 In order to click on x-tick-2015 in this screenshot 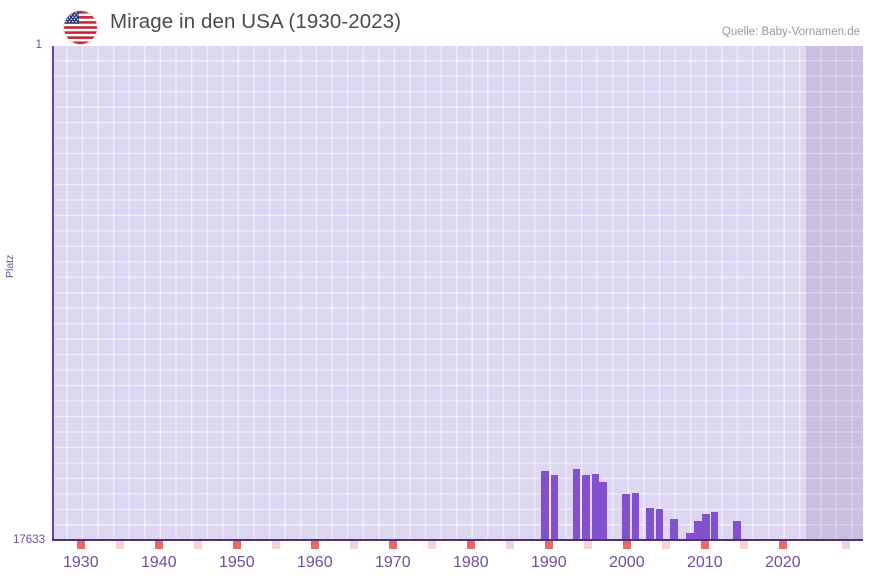, I will do `click(744, 545)`.